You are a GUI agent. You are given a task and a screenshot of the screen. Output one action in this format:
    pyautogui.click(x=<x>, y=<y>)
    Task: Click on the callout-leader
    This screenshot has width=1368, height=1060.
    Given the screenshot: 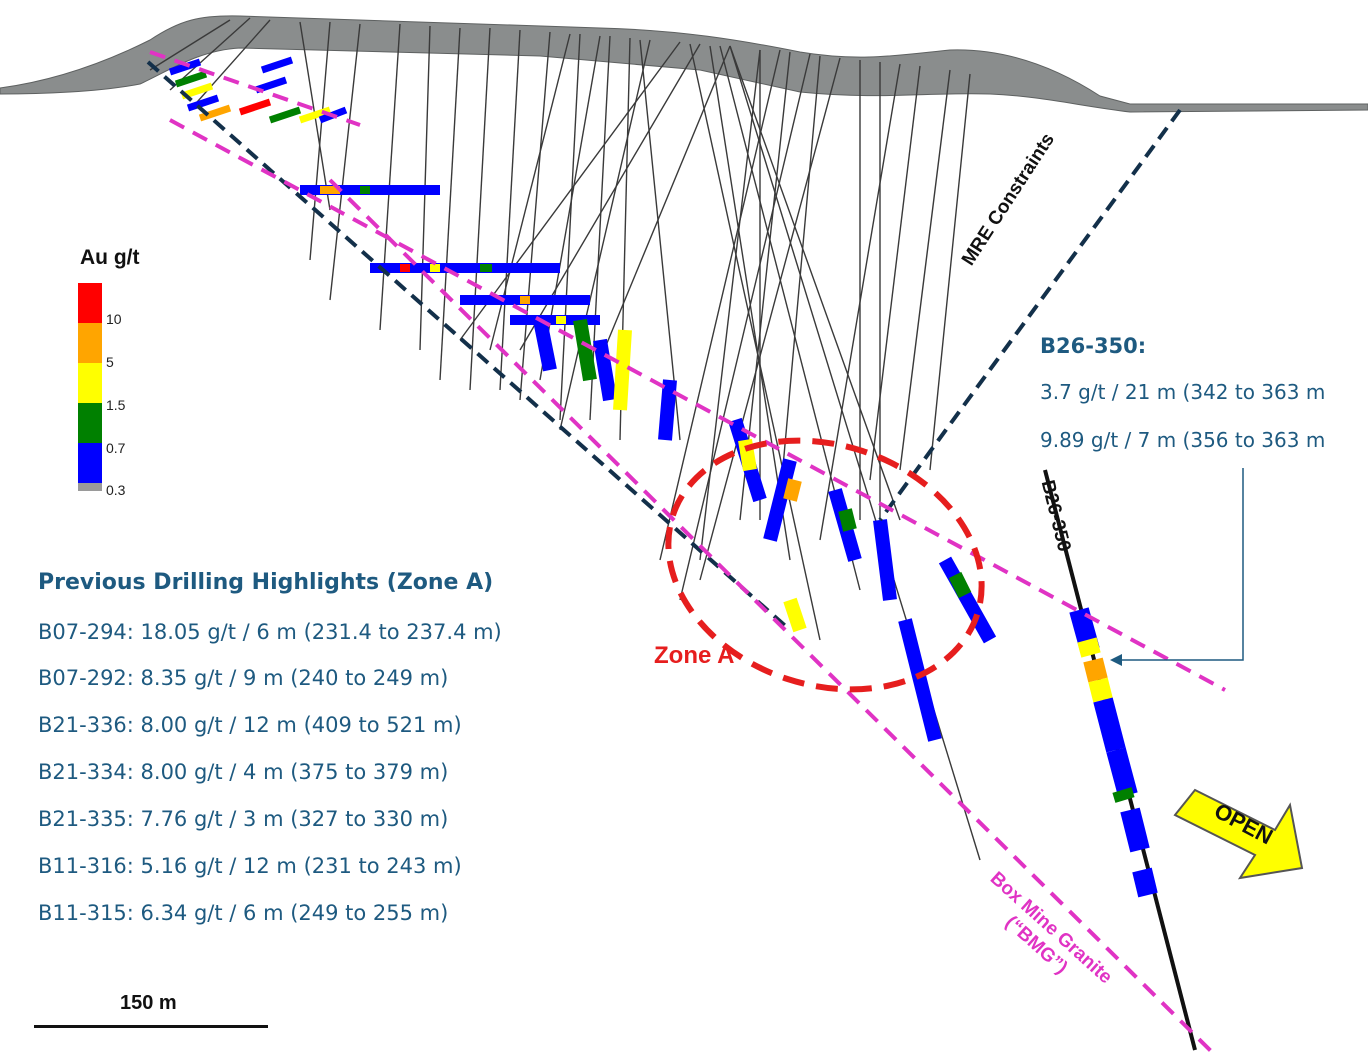 What is the action you would take?
    pyautogui.click(x=1181, y=564)
    